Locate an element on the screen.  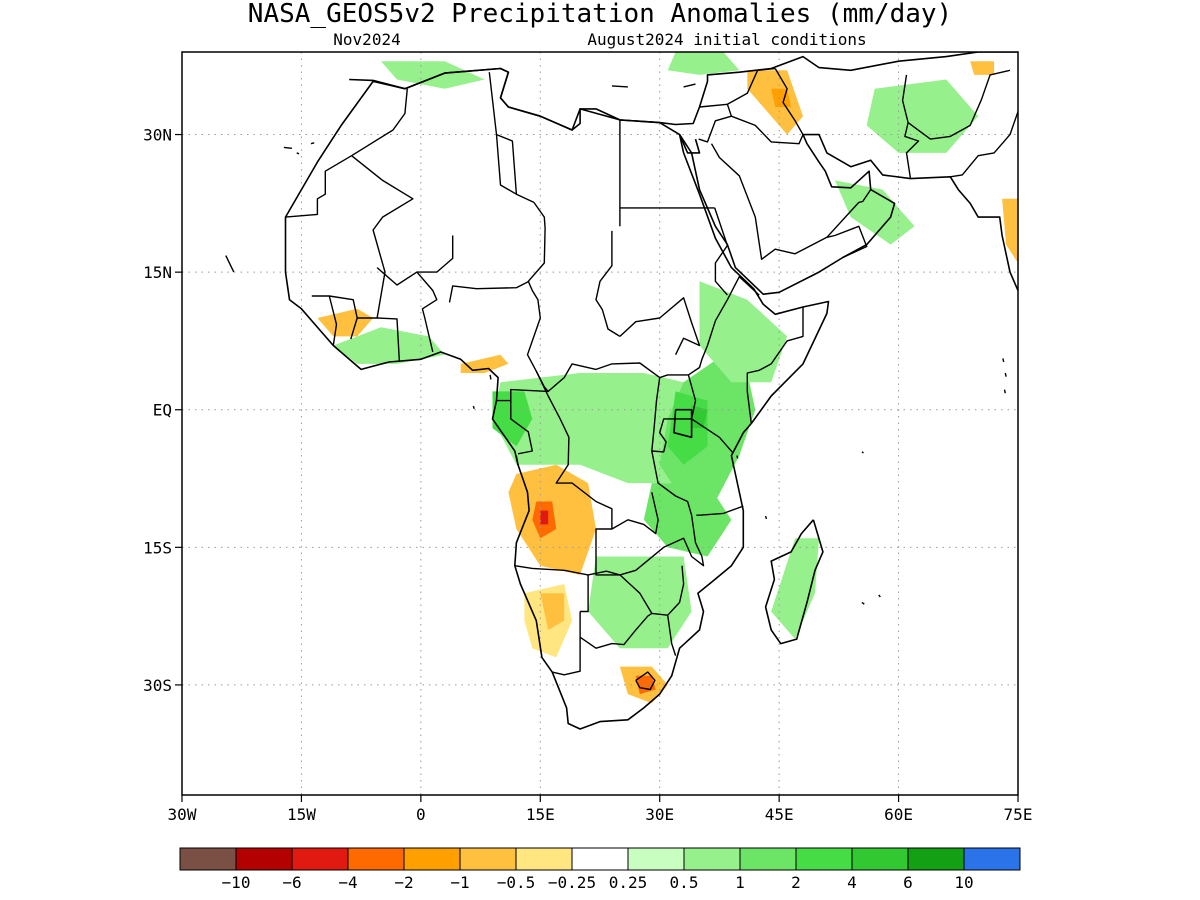
colorbar-label: 1 is located at coordinates (740, 882).